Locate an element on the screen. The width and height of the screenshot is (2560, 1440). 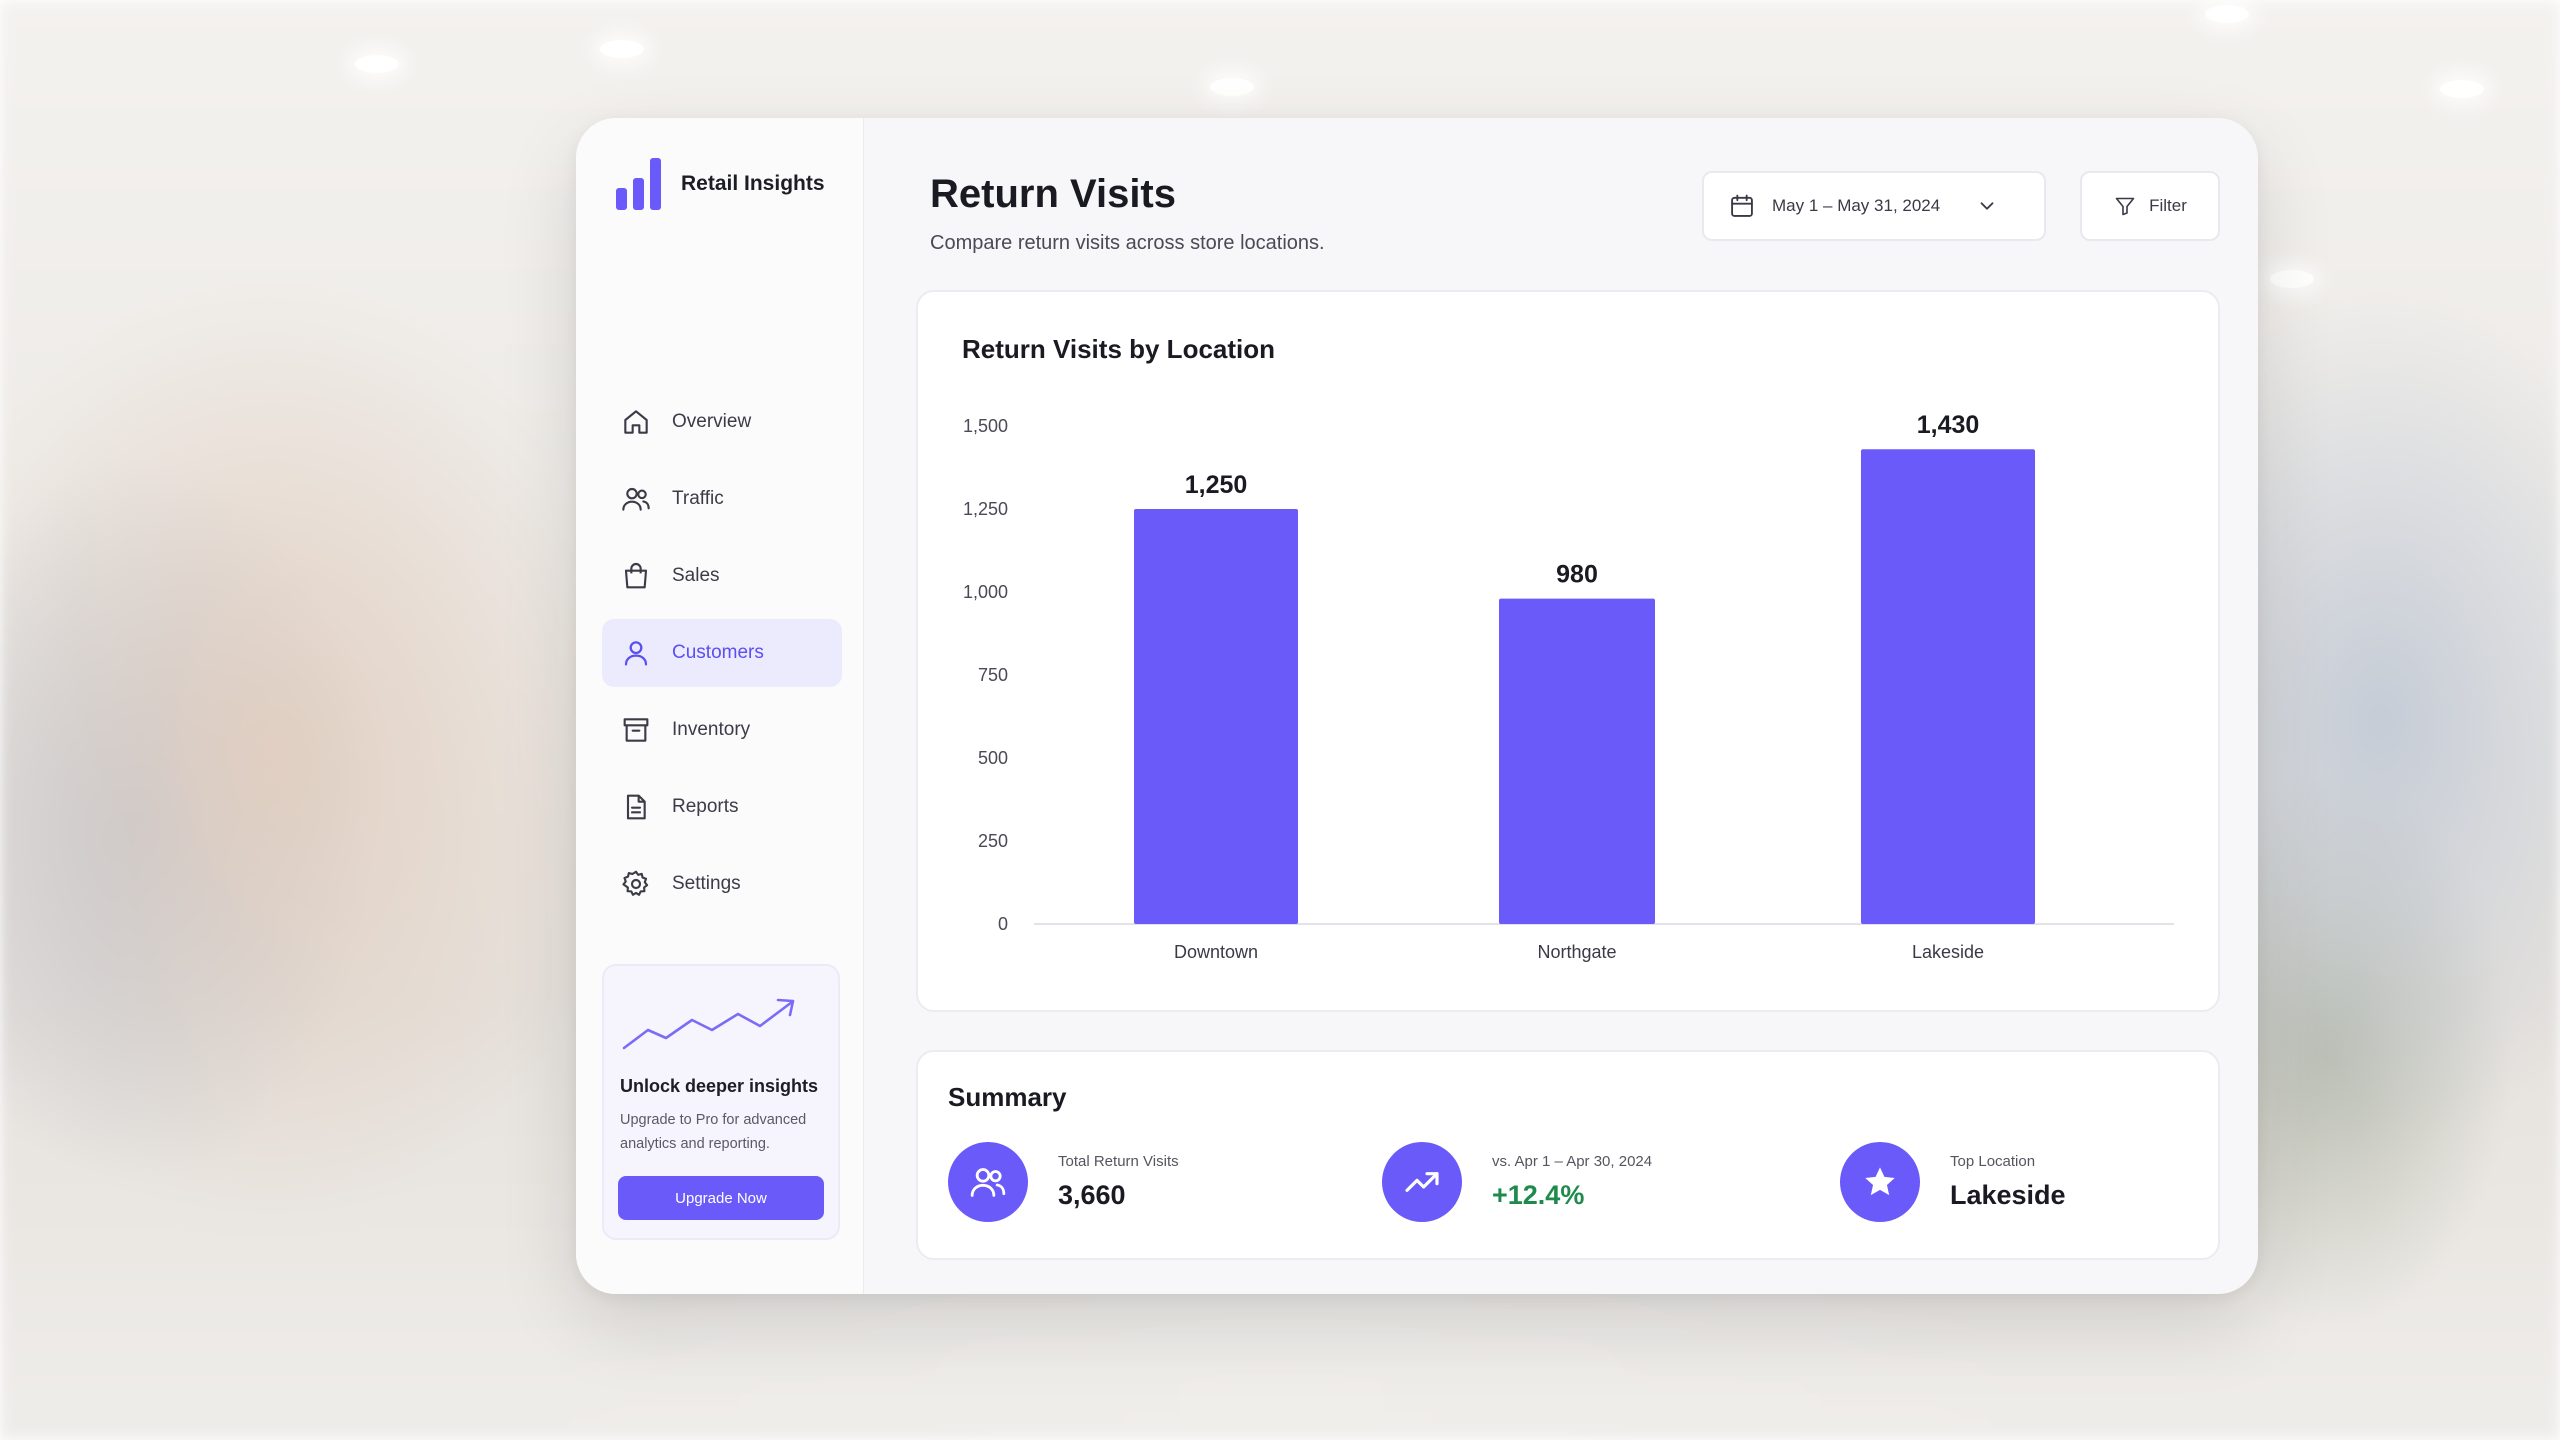
y-tick-label: 1,250 is located at coordinates (985, 509).